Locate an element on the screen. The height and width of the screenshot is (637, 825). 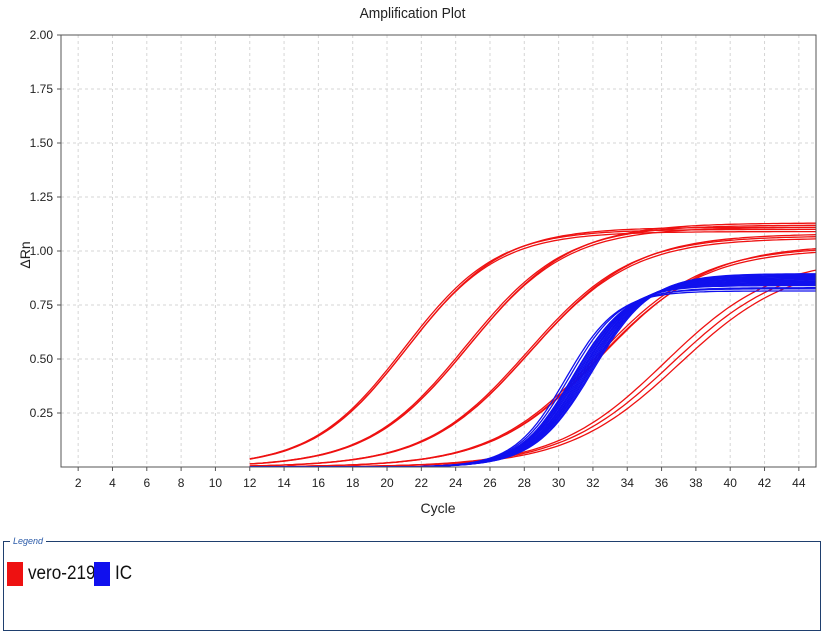
x-tick-label: 32 is located at coordinates (593, 483).